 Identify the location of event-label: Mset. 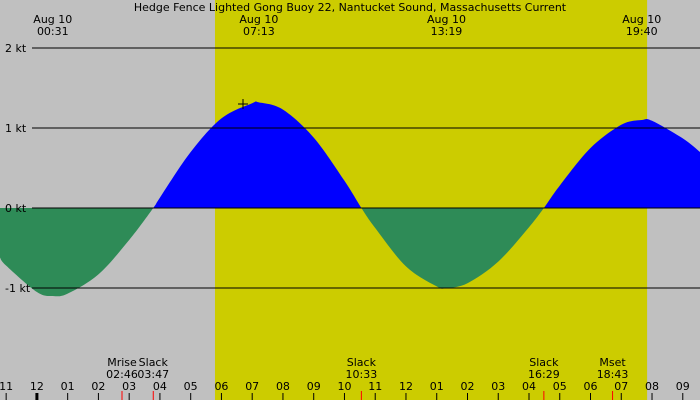
(612, 362).